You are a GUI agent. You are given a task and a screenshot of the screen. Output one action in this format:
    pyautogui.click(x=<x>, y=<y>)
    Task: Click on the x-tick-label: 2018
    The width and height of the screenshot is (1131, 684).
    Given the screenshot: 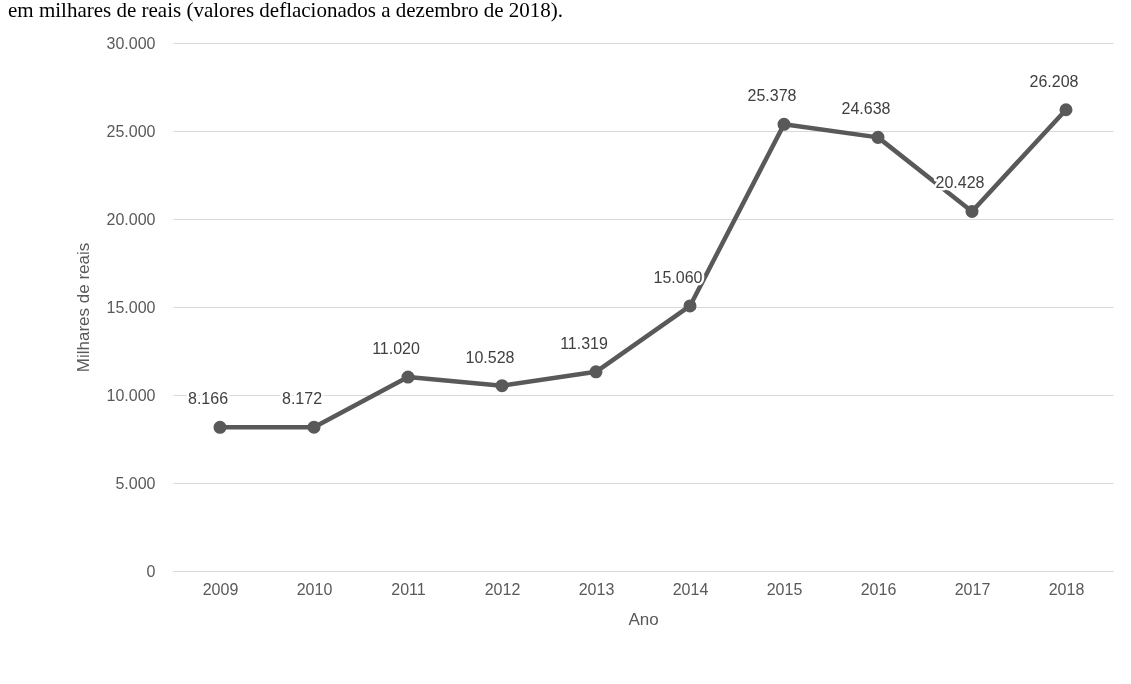 What is the action you would take?
    pyautogui.click(x=1066, y=589)
    